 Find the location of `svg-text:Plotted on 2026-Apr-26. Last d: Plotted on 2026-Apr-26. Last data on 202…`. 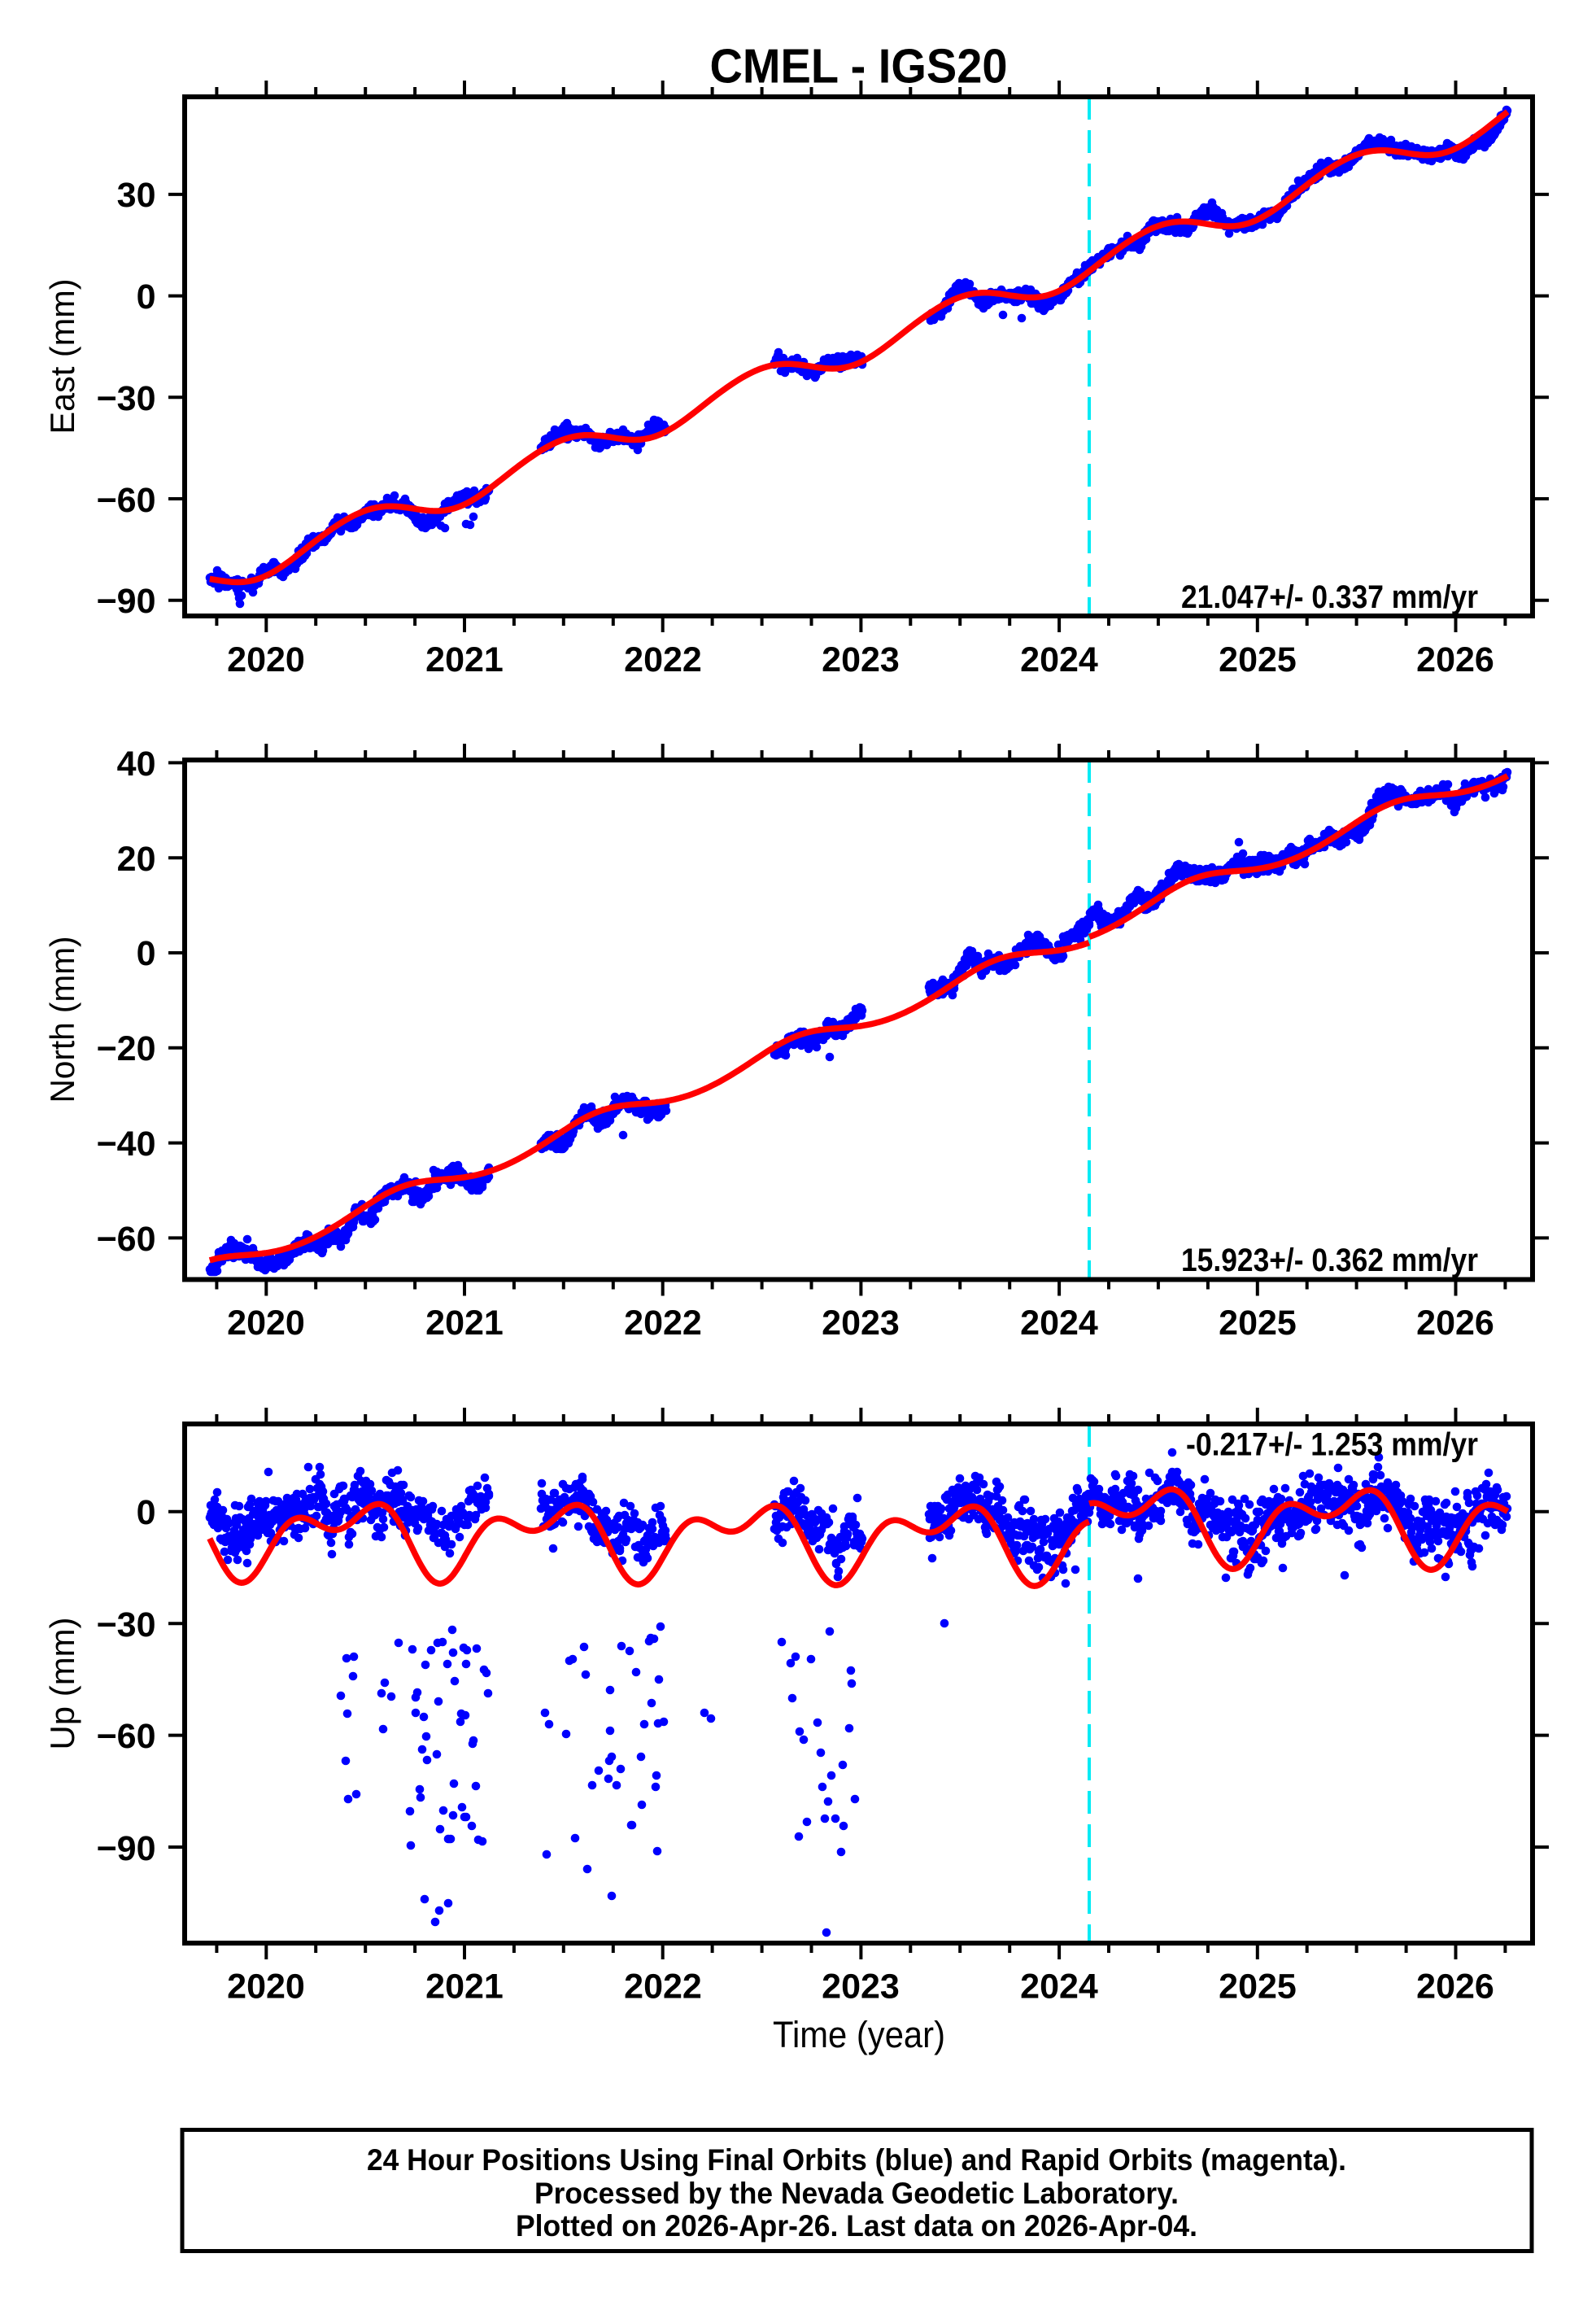

svg-text:Plotted on 2026-Apr-26. Last d: Plotted on 2026-Apr-26. Last data on 202… is located at coordinates (856, 2225).